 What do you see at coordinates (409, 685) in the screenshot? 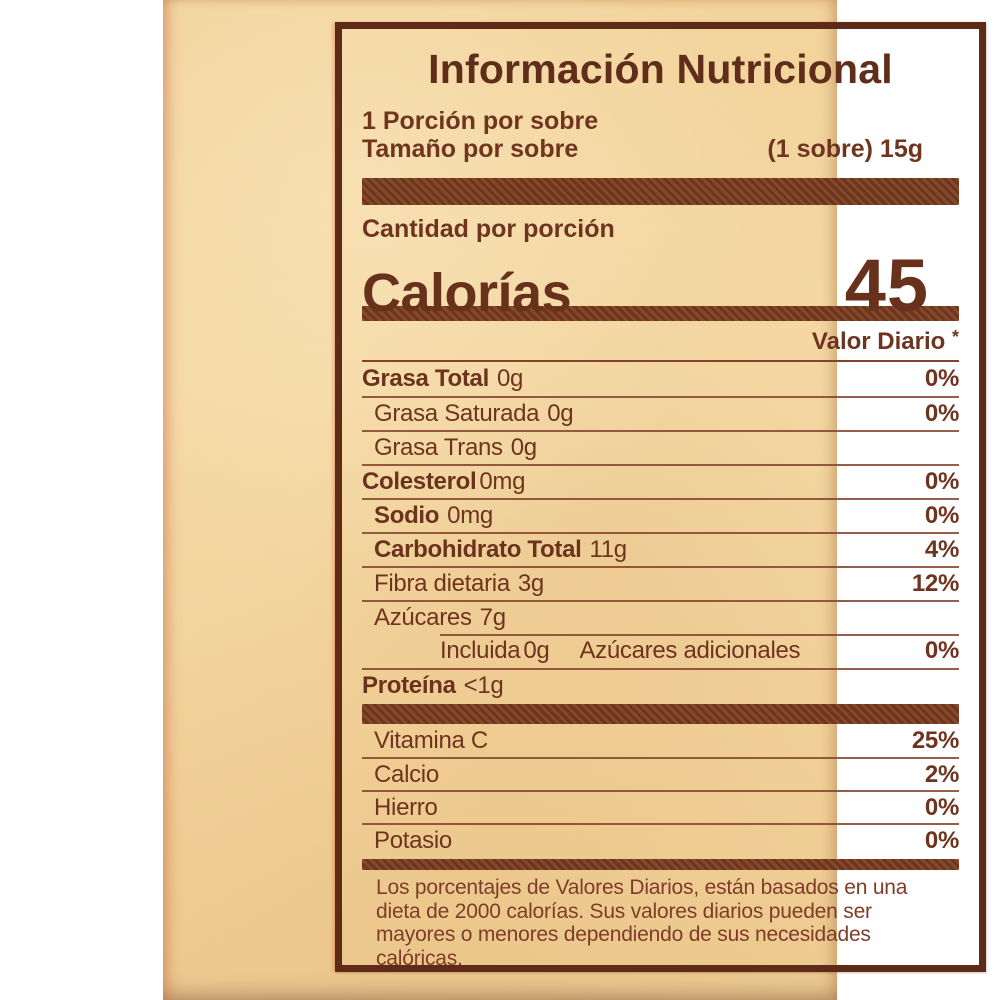
I see `nutrient-name: Proteína` at bounding box center [409, 685].